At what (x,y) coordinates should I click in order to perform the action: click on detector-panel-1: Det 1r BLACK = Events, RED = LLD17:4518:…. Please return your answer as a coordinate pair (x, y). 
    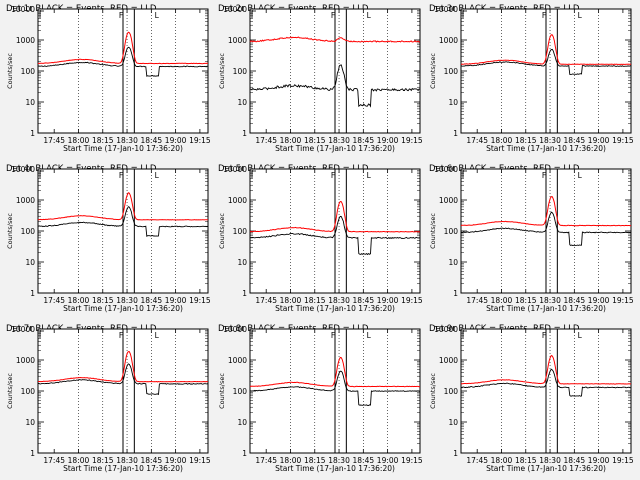
    Looking at the image, I should click on (108, 78).